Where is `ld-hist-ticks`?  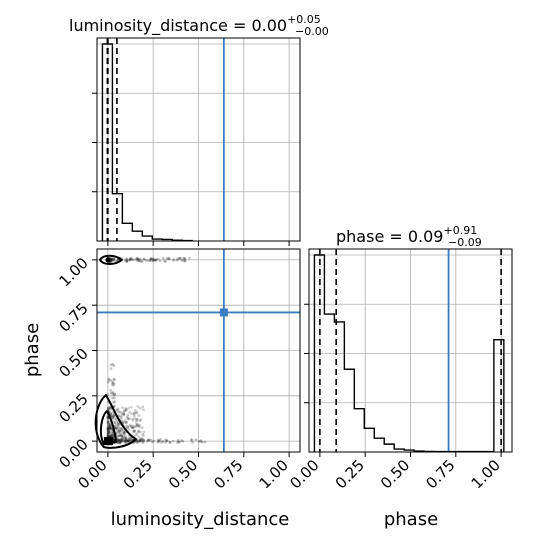 ld-hist-ticks is located at coordinates (191, 169).